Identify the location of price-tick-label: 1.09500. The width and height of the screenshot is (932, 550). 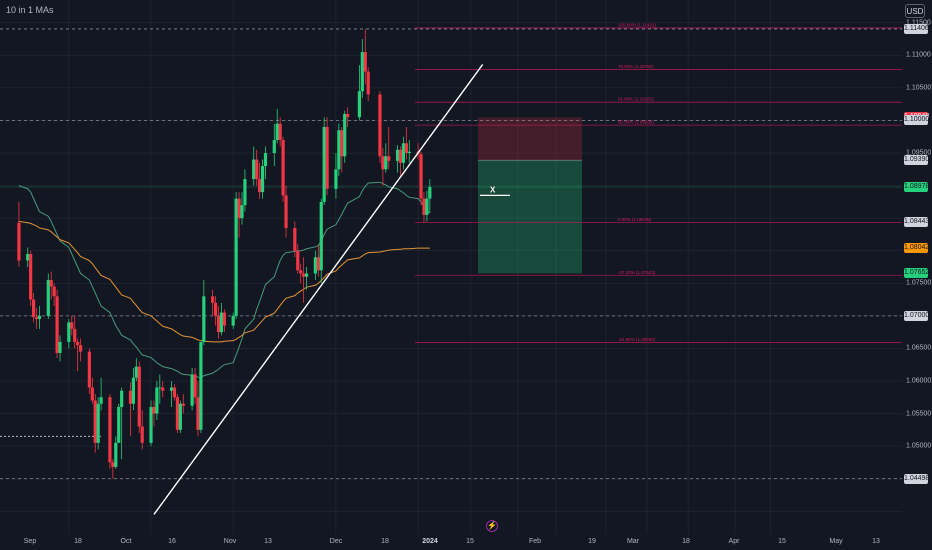
(919, 153).